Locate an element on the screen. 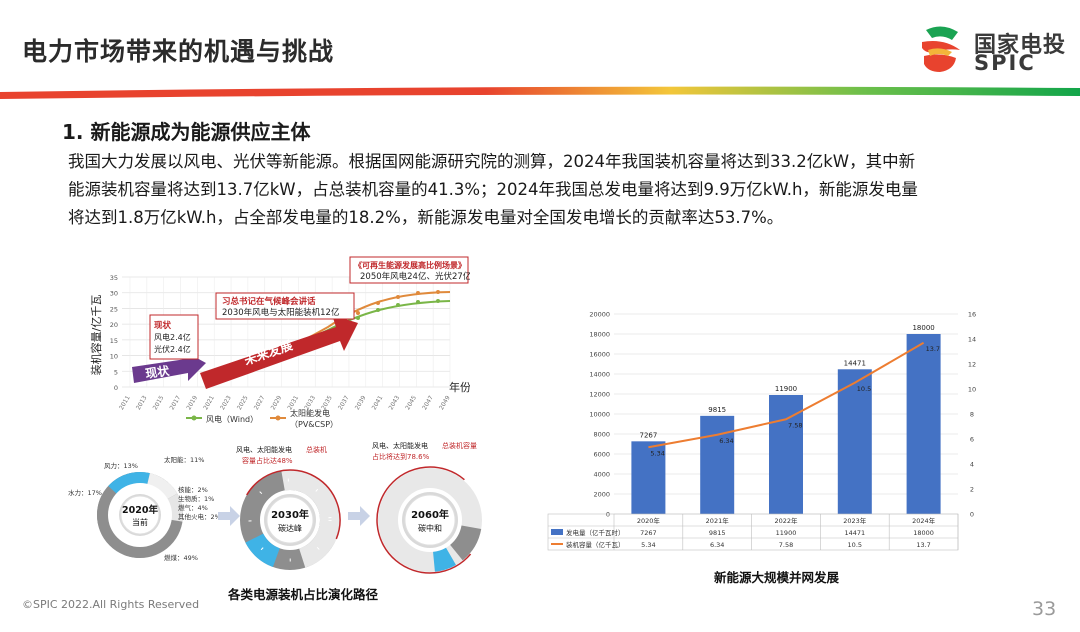 The height and width of the screenshot is (632, 1080). donut-2060: 风电、太阳能发电 总装机容量 占比将达到78.6% 2060年 碳中和 is located at coordinates (428, 507).